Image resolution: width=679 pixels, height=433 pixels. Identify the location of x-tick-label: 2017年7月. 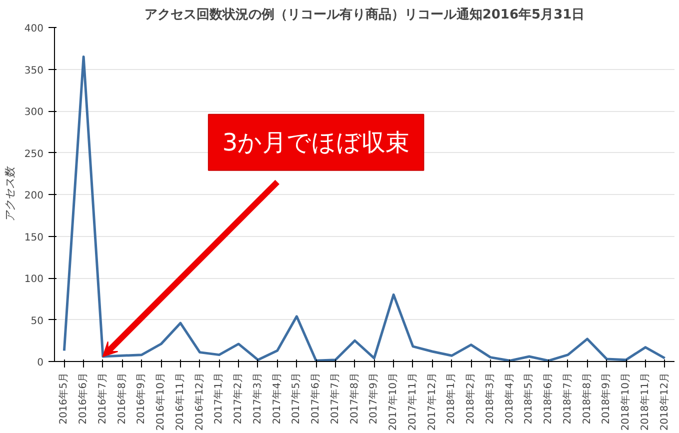
(334, 398).